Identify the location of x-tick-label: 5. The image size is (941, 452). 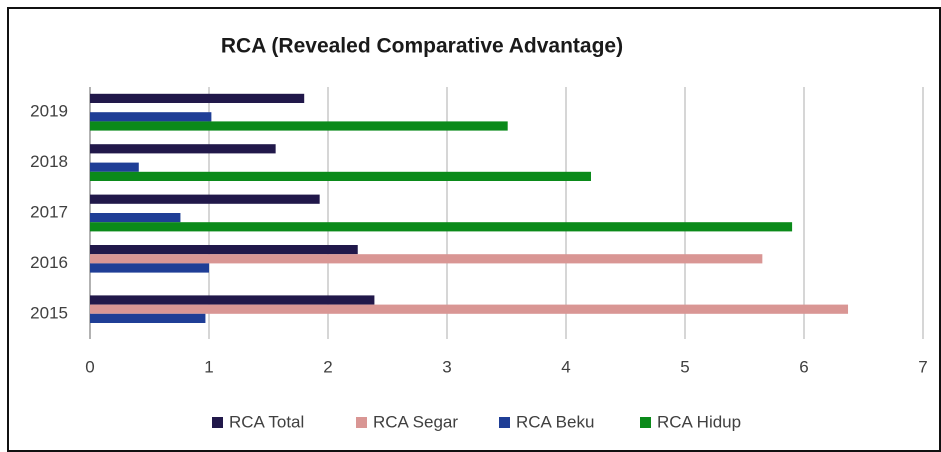
(684, 366).